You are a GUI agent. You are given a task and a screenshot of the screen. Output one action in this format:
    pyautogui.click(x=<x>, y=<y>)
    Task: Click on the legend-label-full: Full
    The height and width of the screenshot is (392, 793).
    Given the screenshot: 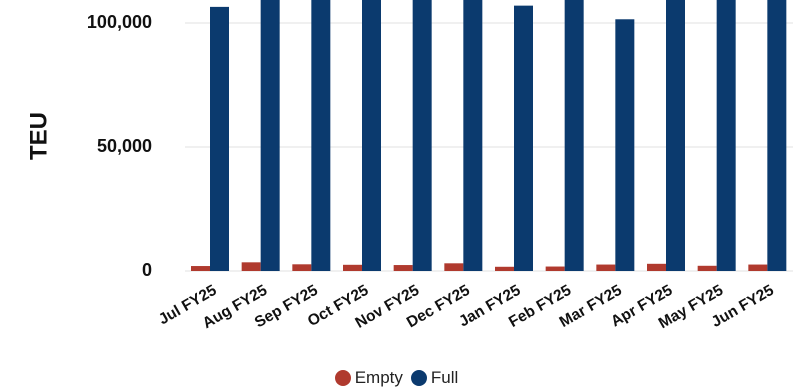 What is the action you would take?
    pyautogui.click(x=444, y=377)
    